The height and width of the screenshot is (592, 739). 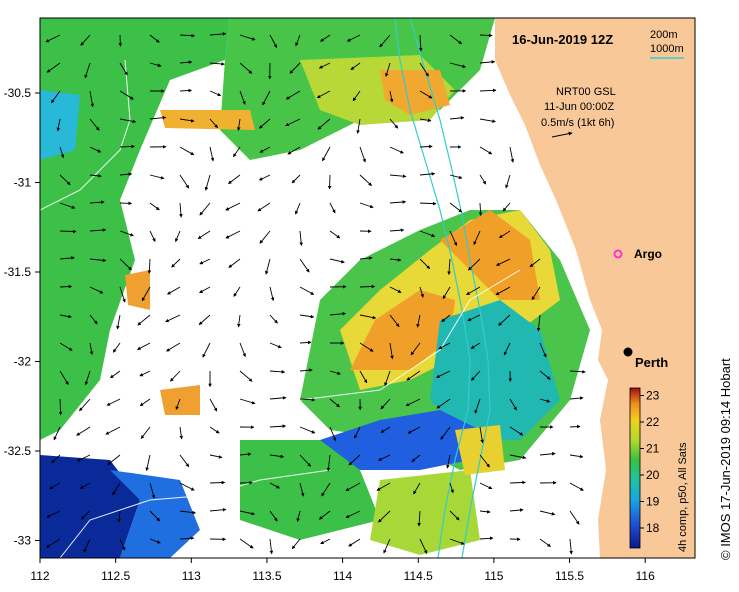 I want to click on colorbar-tick-label: 23, so click(x=653, y=396).